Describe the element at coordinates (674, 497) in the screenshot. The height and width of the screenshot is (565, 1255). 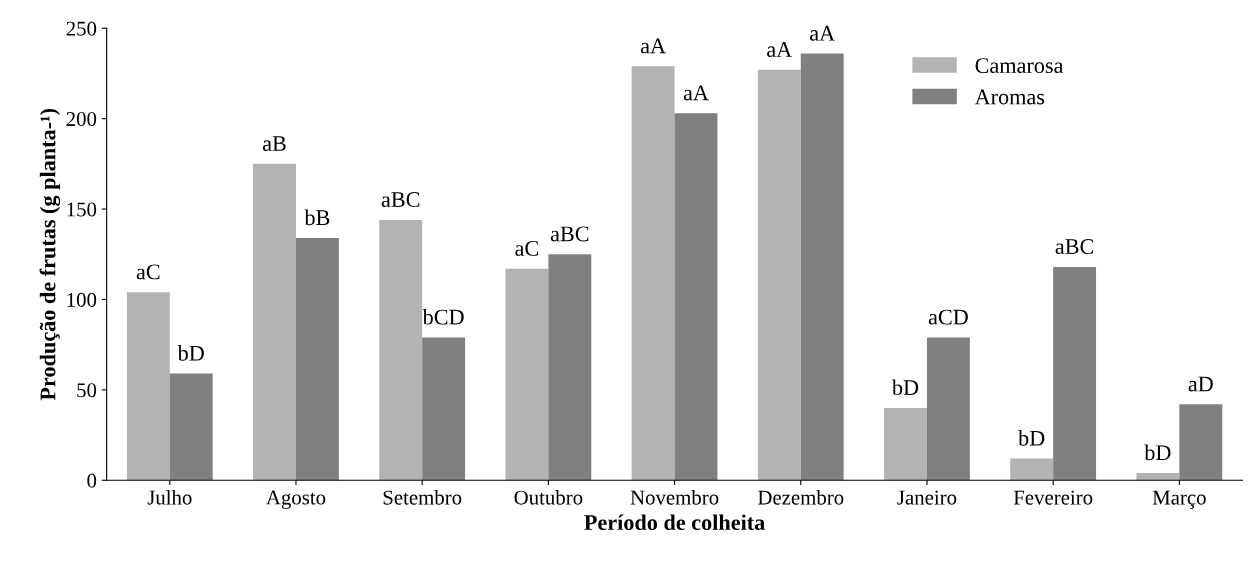
I see `x-tick-label: Novembro` at that location.